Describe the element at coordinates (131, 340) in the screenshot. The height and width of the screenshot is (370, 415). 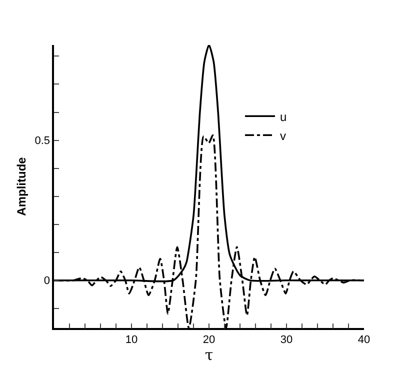
I see `x-tick-label: 10` at that location.